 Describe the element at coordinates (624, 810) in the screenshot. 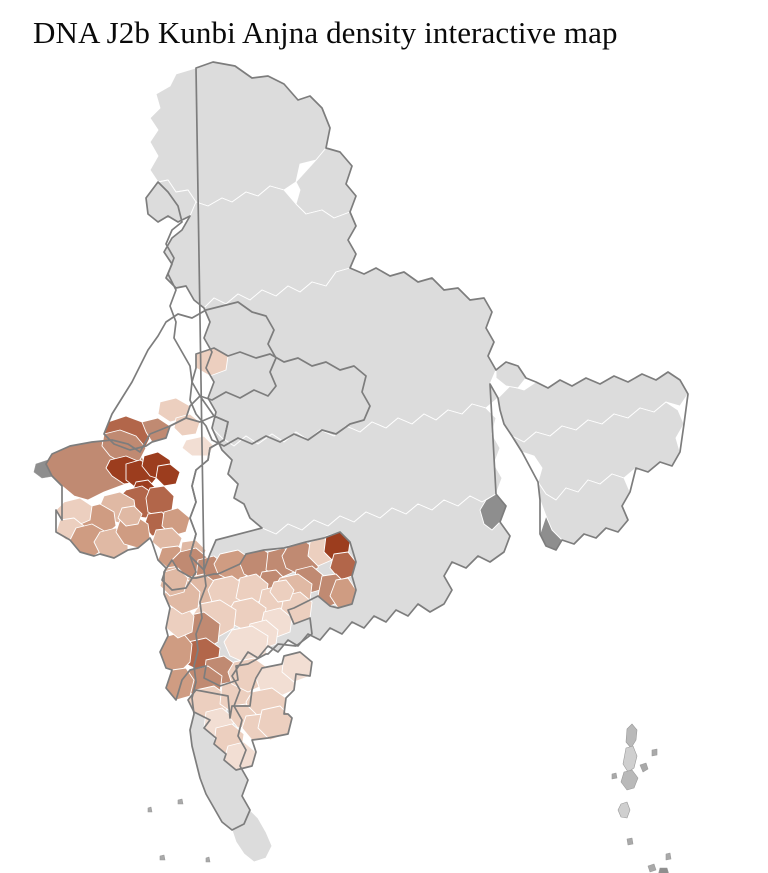

I see `island-little-andaman` at that location.